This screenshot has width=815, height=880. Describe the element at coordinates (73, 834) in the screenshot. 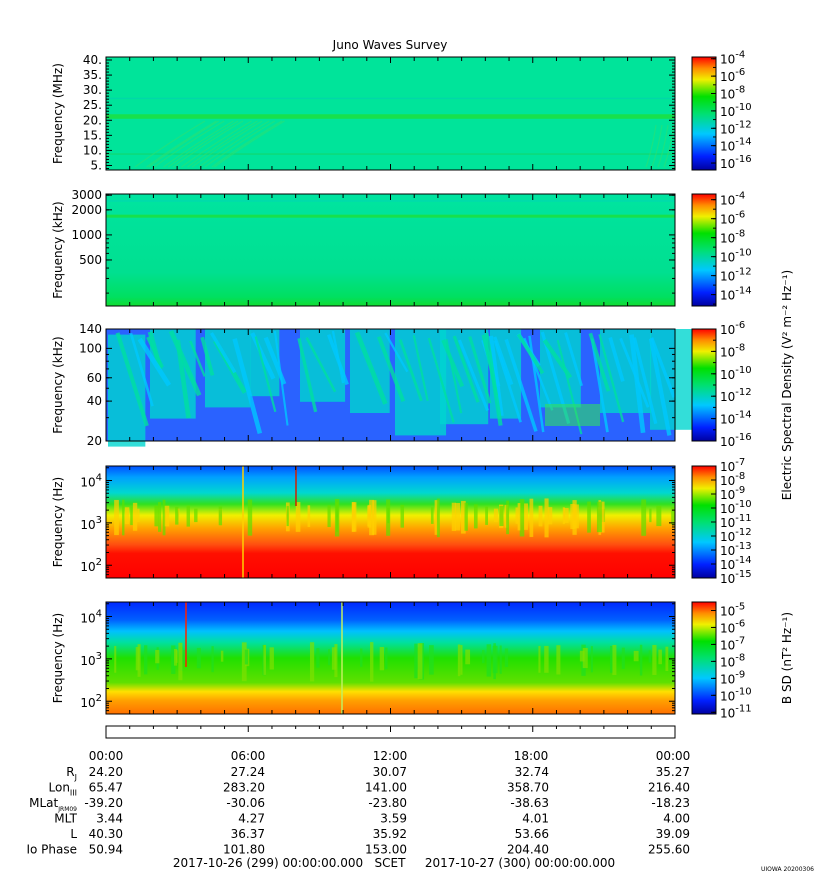

I see `ephemeris-label: L` at that location.